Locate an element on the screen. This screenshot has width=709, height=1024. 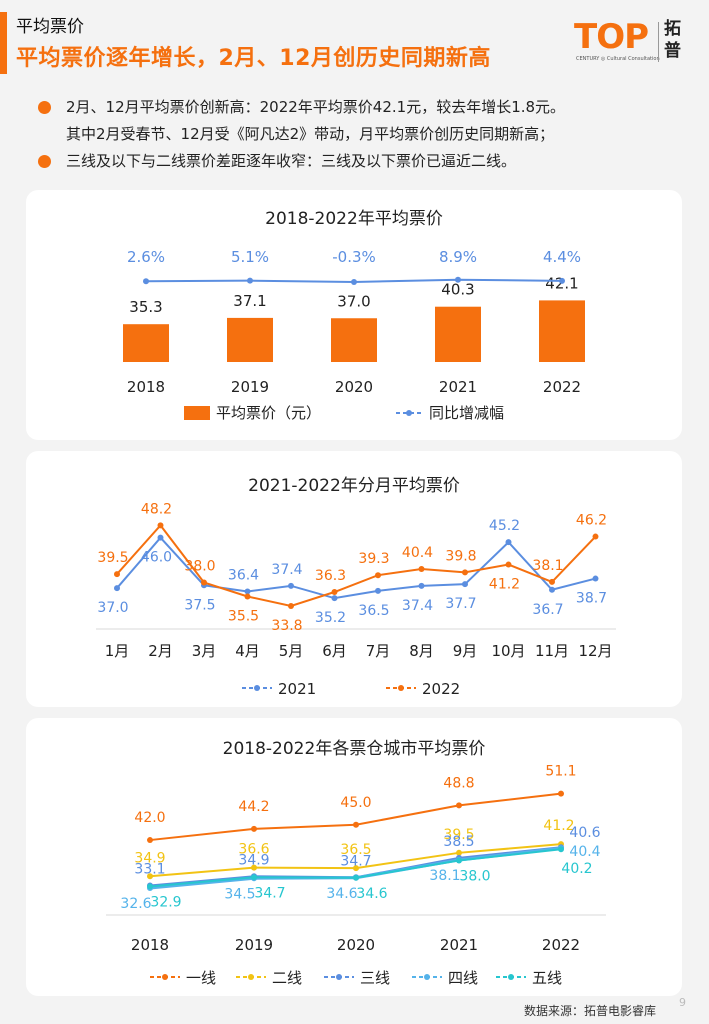
data-label: 46.2 is located at coordinates (591, 521).